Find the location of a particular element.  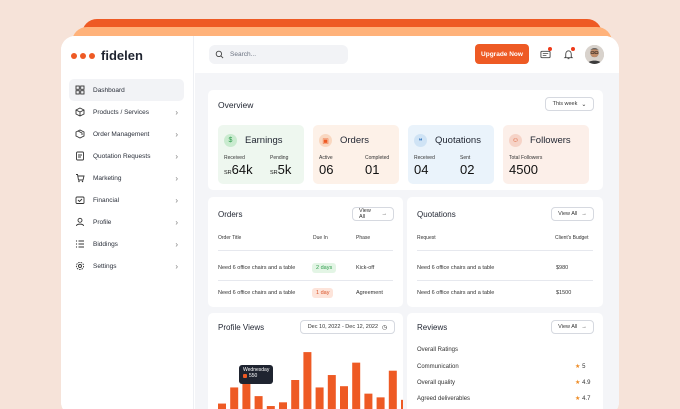

avatar is located at coordinates (594, 54).